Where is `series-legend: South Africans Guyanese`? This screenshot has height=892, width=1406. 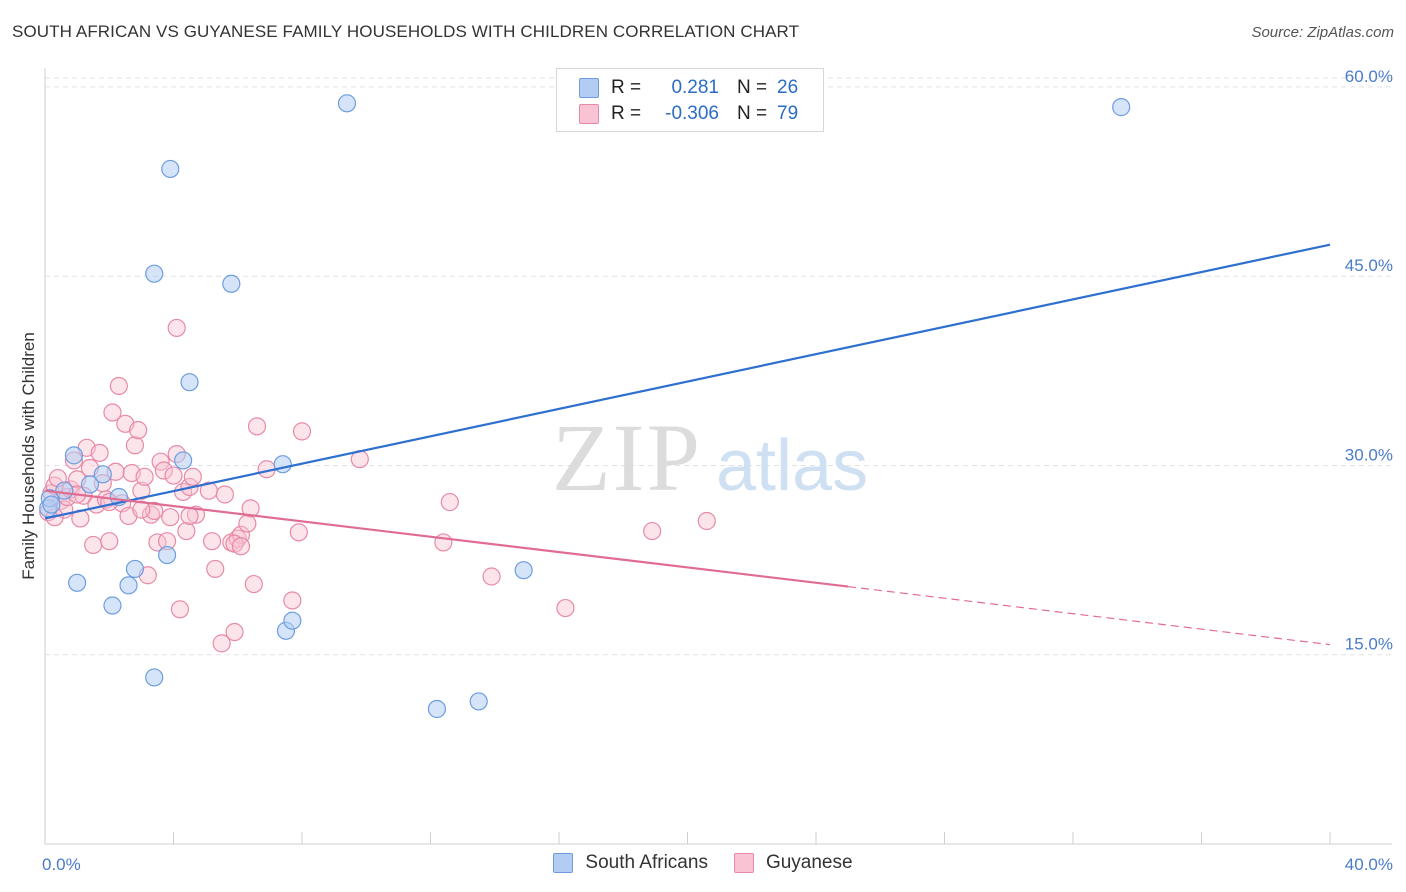 series-legend: South Africans Guyanese is located at coordinates (703, 863).